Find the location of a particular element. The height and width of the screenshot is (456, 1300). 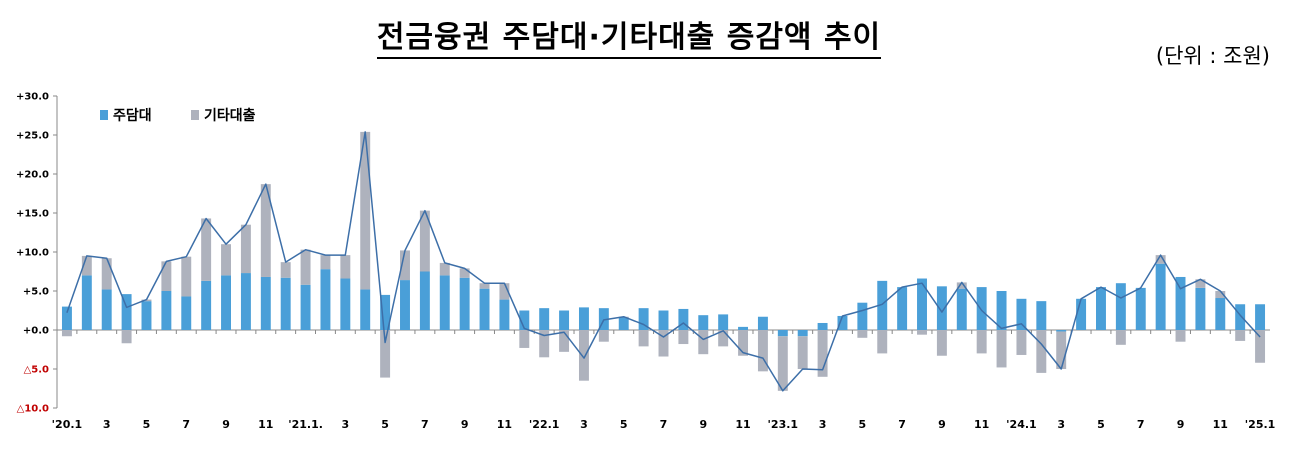

chart-title: 전금융권 주담대·기타대출 증감액 추이 is located at coordinates (629, 35).